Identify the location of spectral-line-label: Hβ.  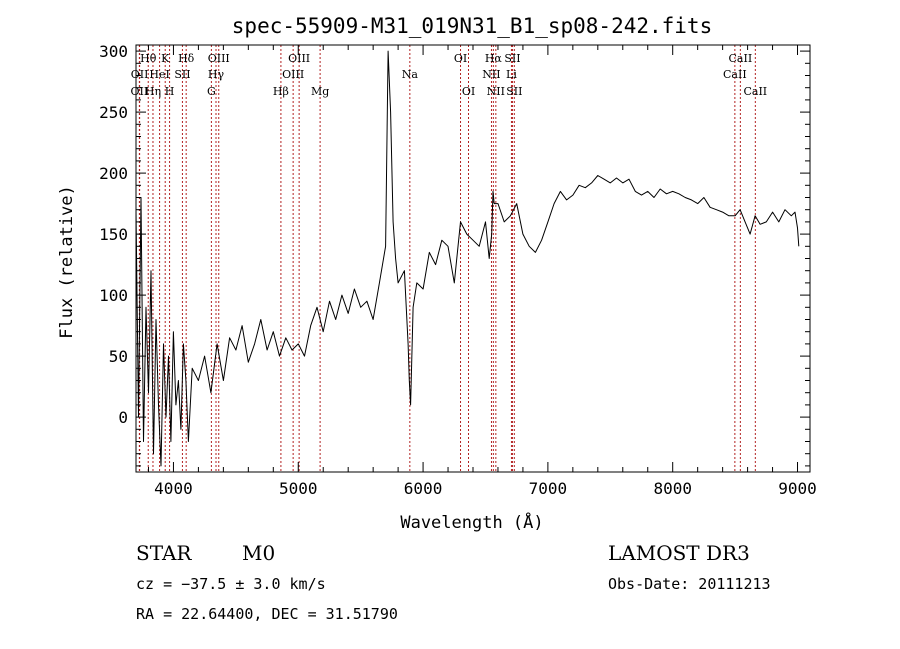
(281, 91).